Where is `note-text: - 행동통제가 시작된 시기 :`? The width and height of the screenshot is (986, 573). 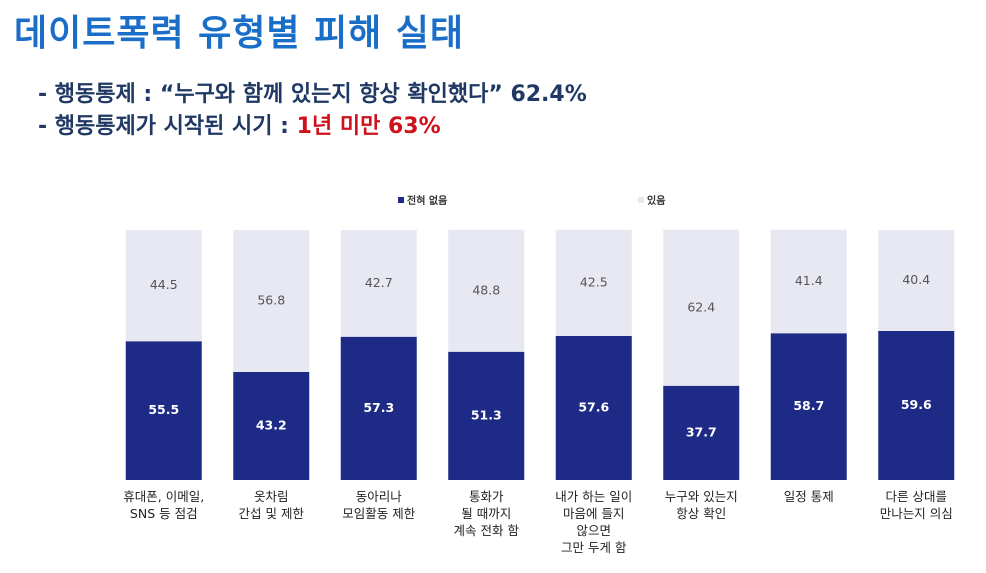
note-text: - 행동통제가 시작된 시기 : is located at coordinates (167, 126).